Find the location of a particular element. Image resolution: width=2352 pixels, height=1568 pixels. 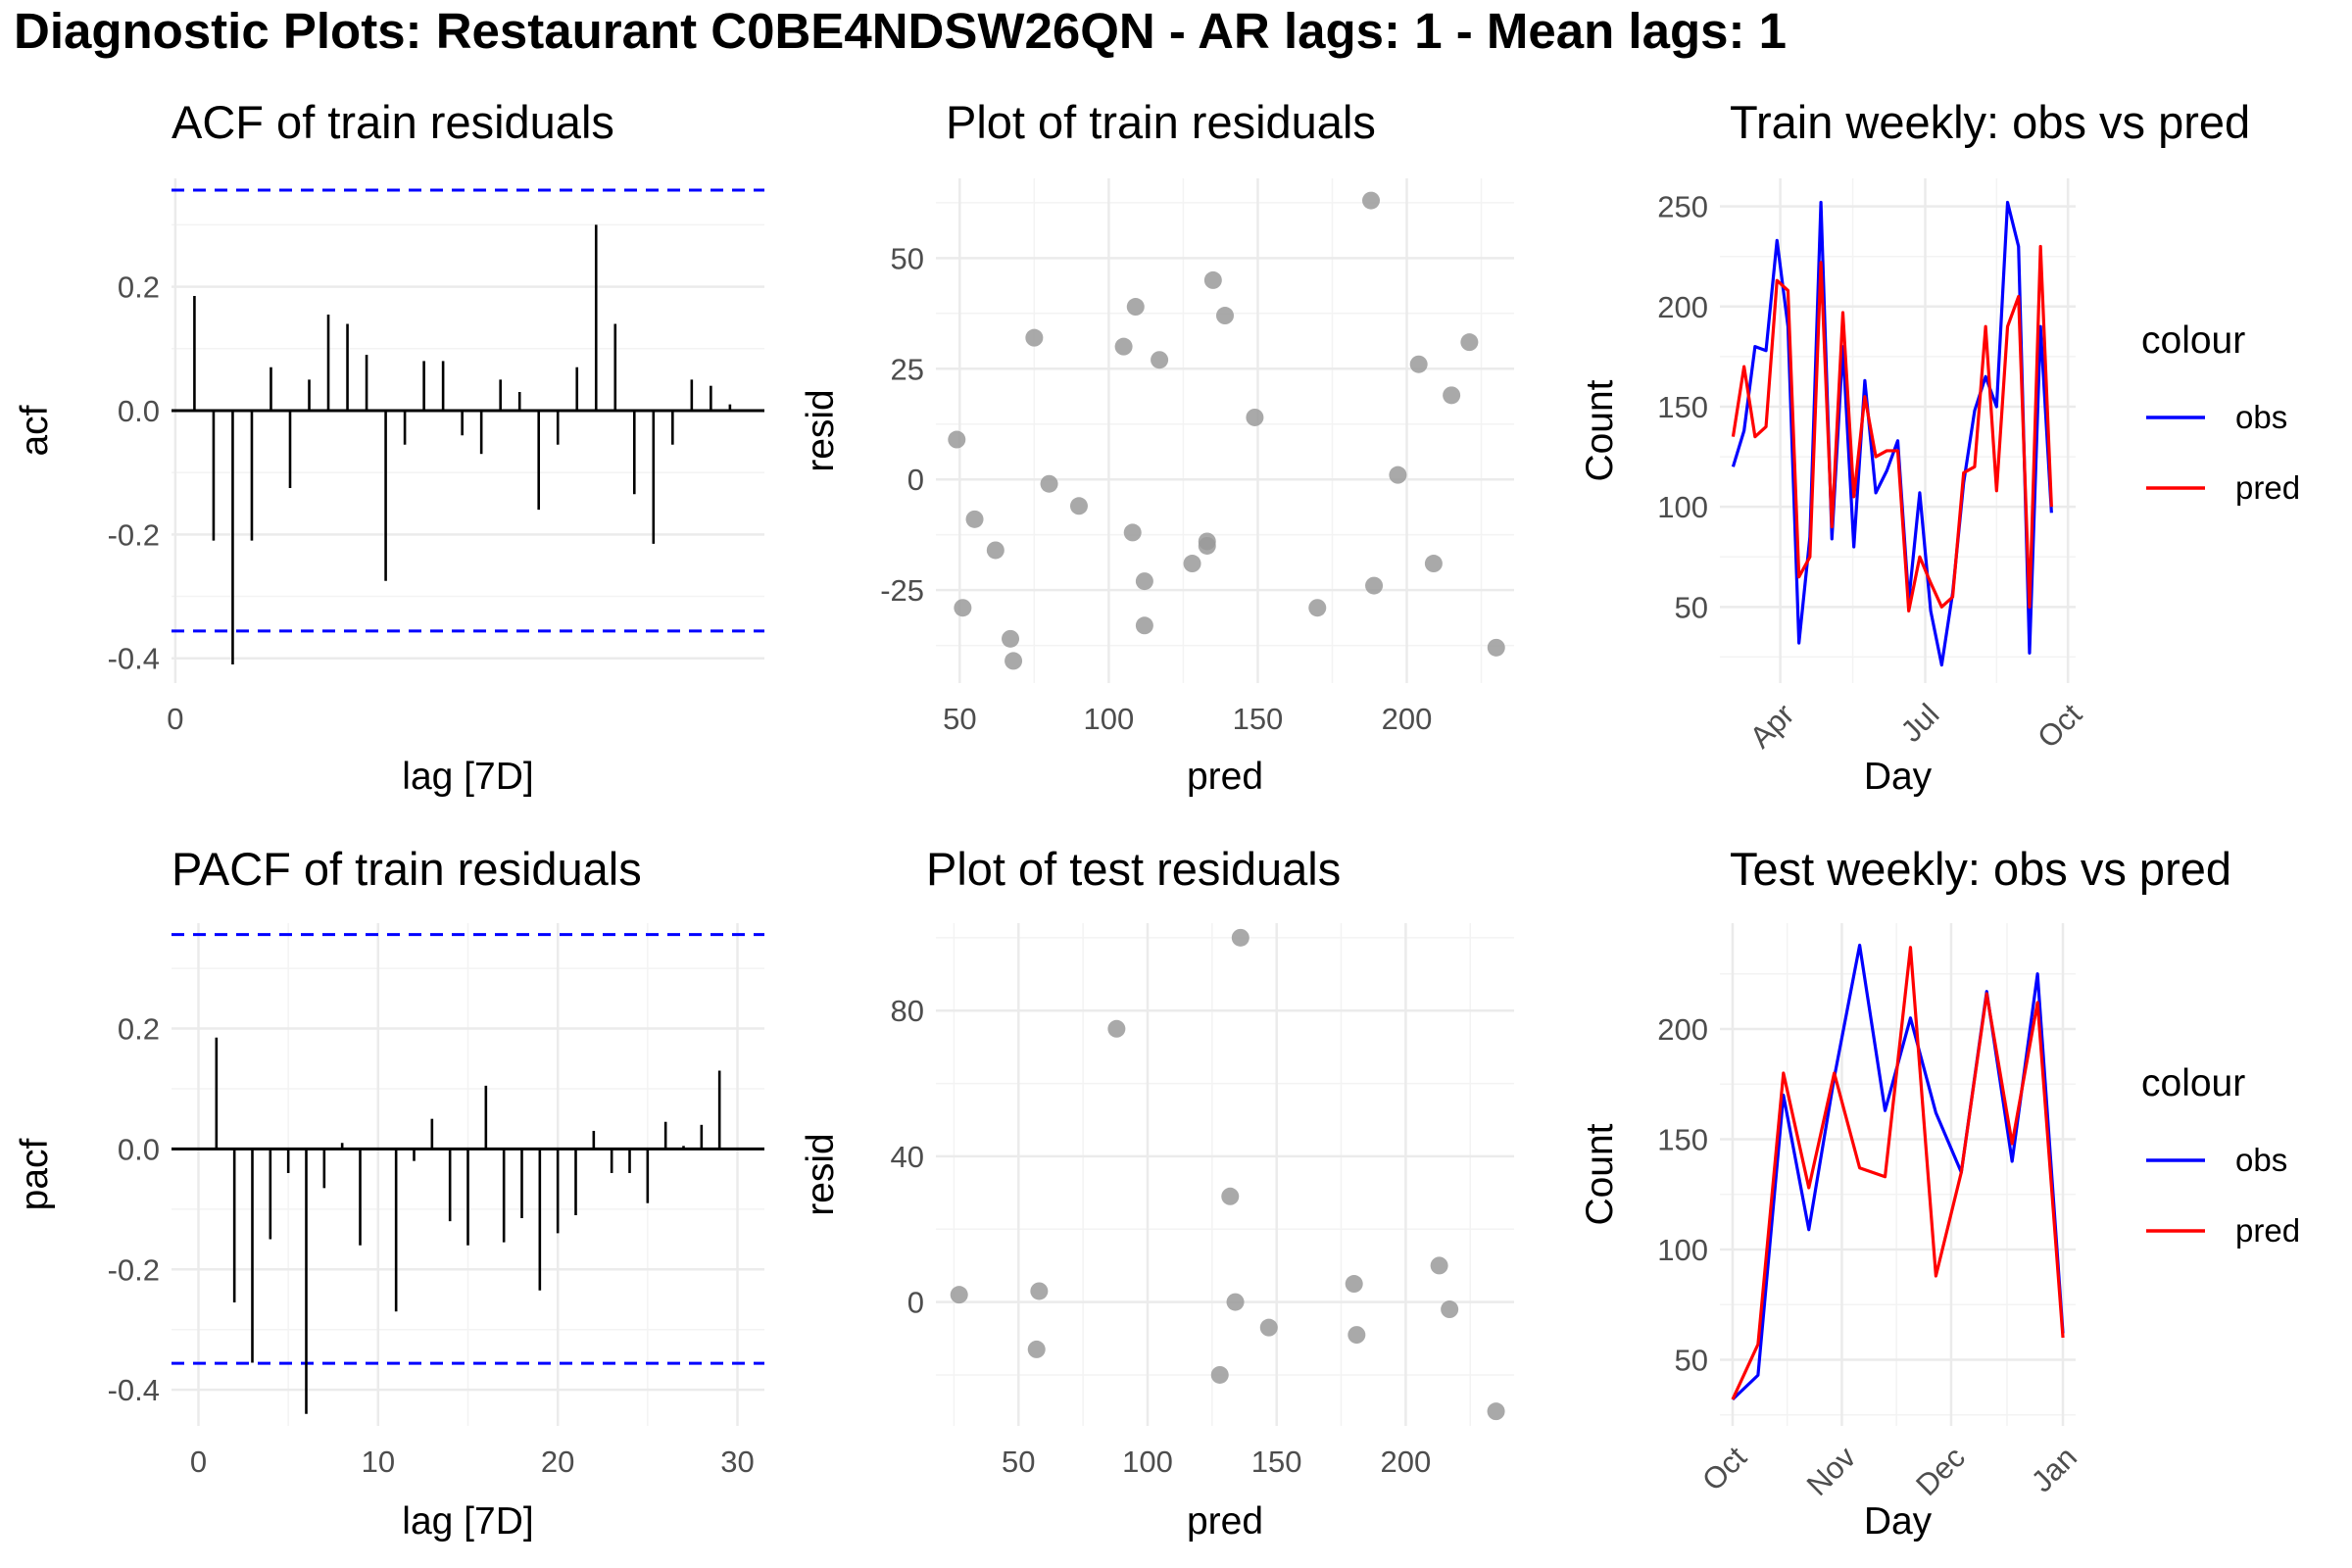

x-tick-label: Jan is located at coordinates (2054, 1469).